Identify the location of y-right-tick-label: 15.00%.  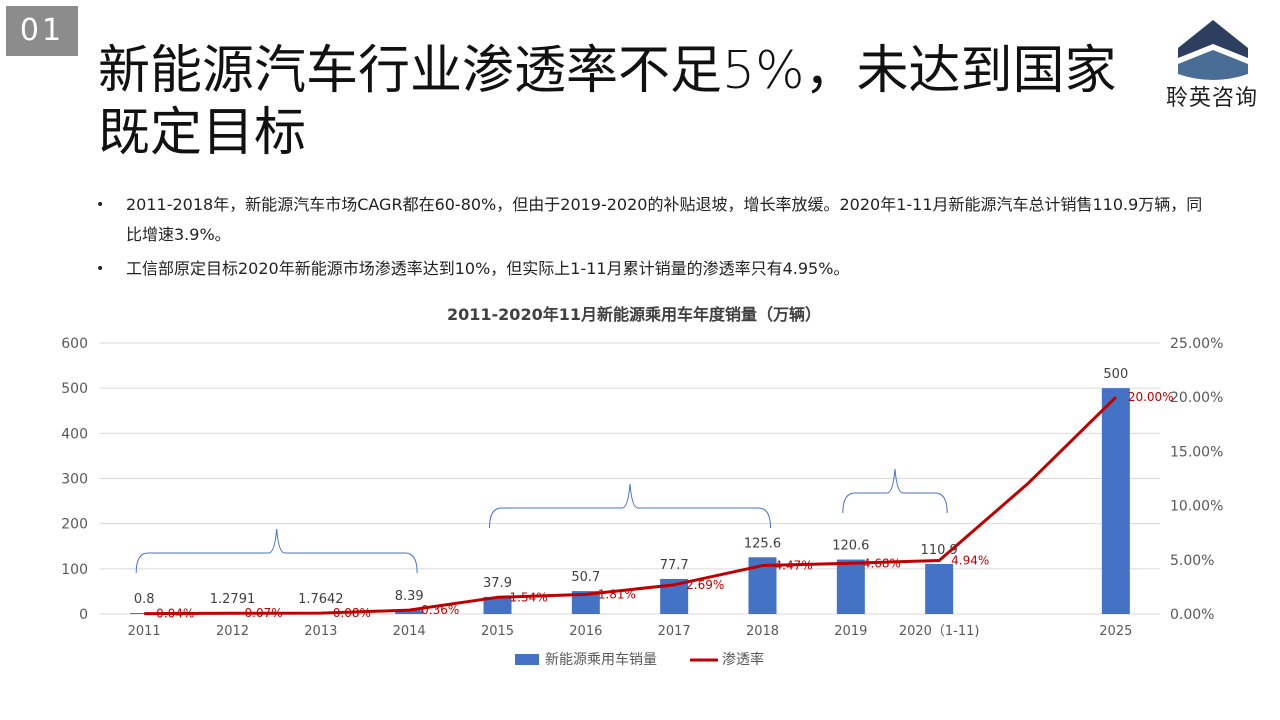
(1196, 452).